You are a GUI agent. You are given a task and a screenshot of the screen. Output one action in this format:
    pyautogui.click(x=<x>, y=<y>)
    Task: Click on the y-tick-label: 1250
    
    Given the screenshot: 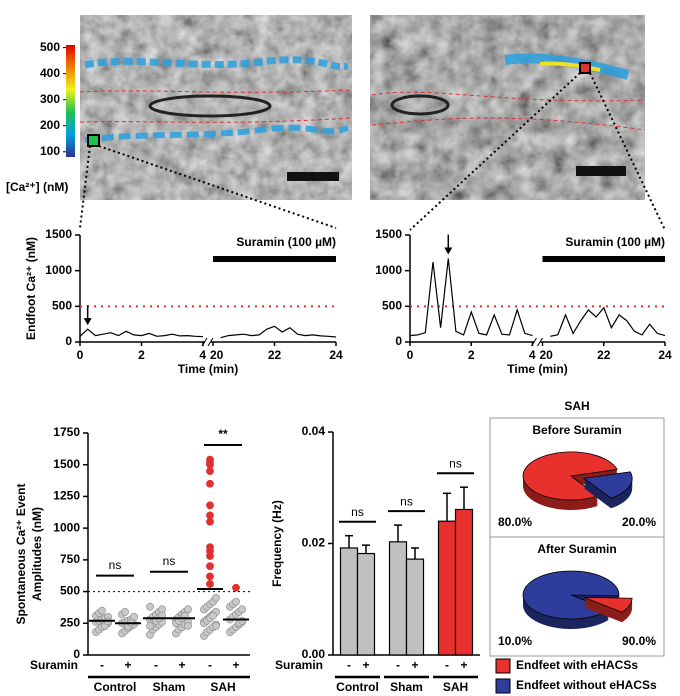 What is the action you would take?
    pyautogui.click(x=66, y=496)
    